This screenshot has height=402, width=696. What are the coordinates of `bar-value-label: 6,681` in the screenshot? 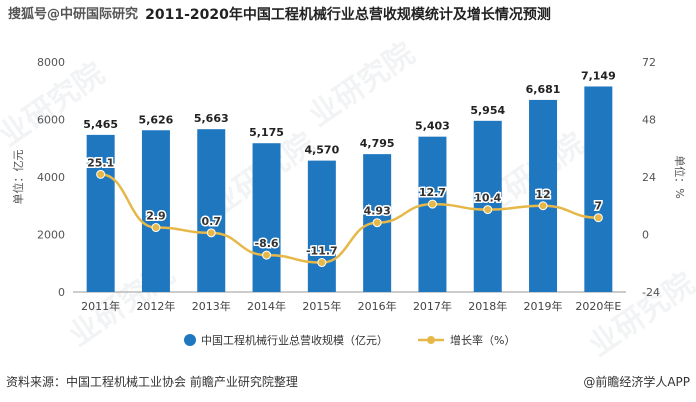 It's located at (543, 89).